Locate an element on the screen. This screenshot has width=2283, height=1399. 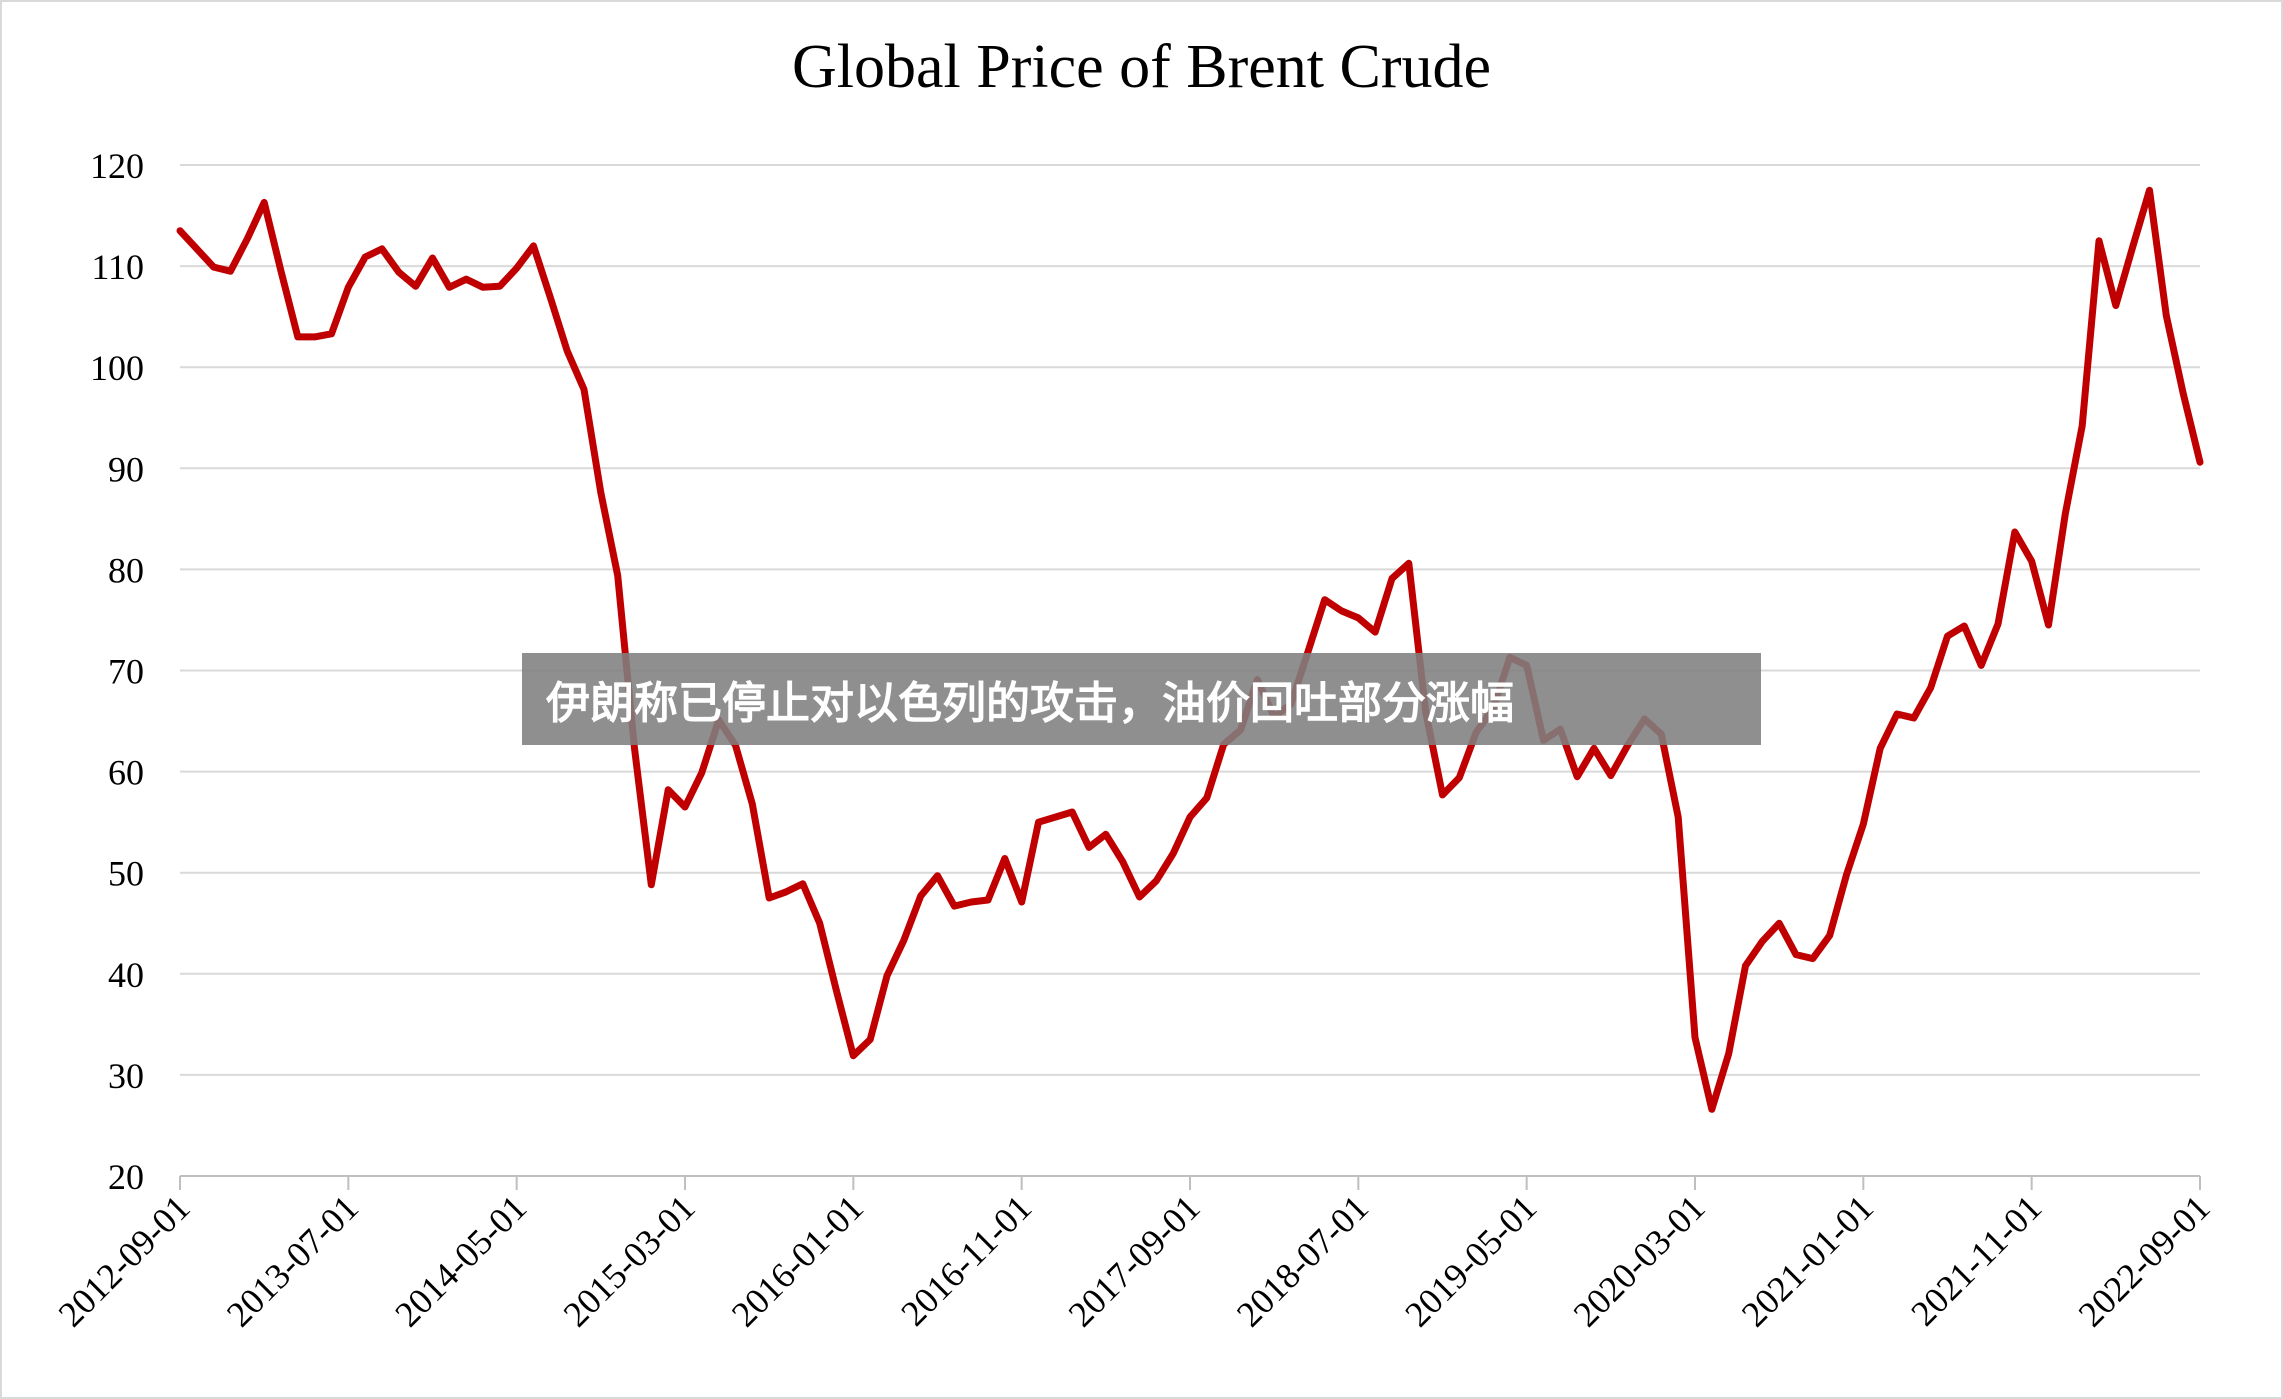
x-tick-label: 2016-11-01 is located at coordinates (966, 1260).